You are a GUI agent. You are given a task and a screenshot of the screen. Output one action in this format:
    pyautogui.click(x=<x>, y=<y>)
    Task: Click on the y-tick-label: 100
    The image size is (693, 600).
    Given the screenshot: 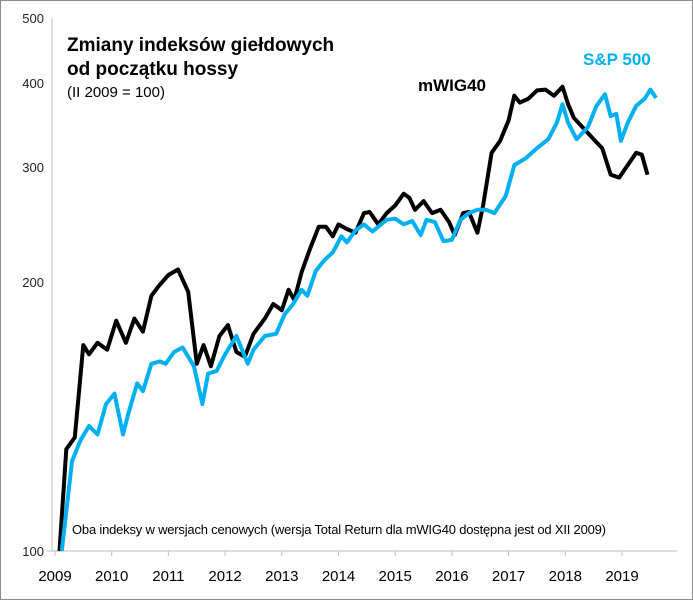 What is the action you would take?
    pyautogui.click(x=33, y=551)
    